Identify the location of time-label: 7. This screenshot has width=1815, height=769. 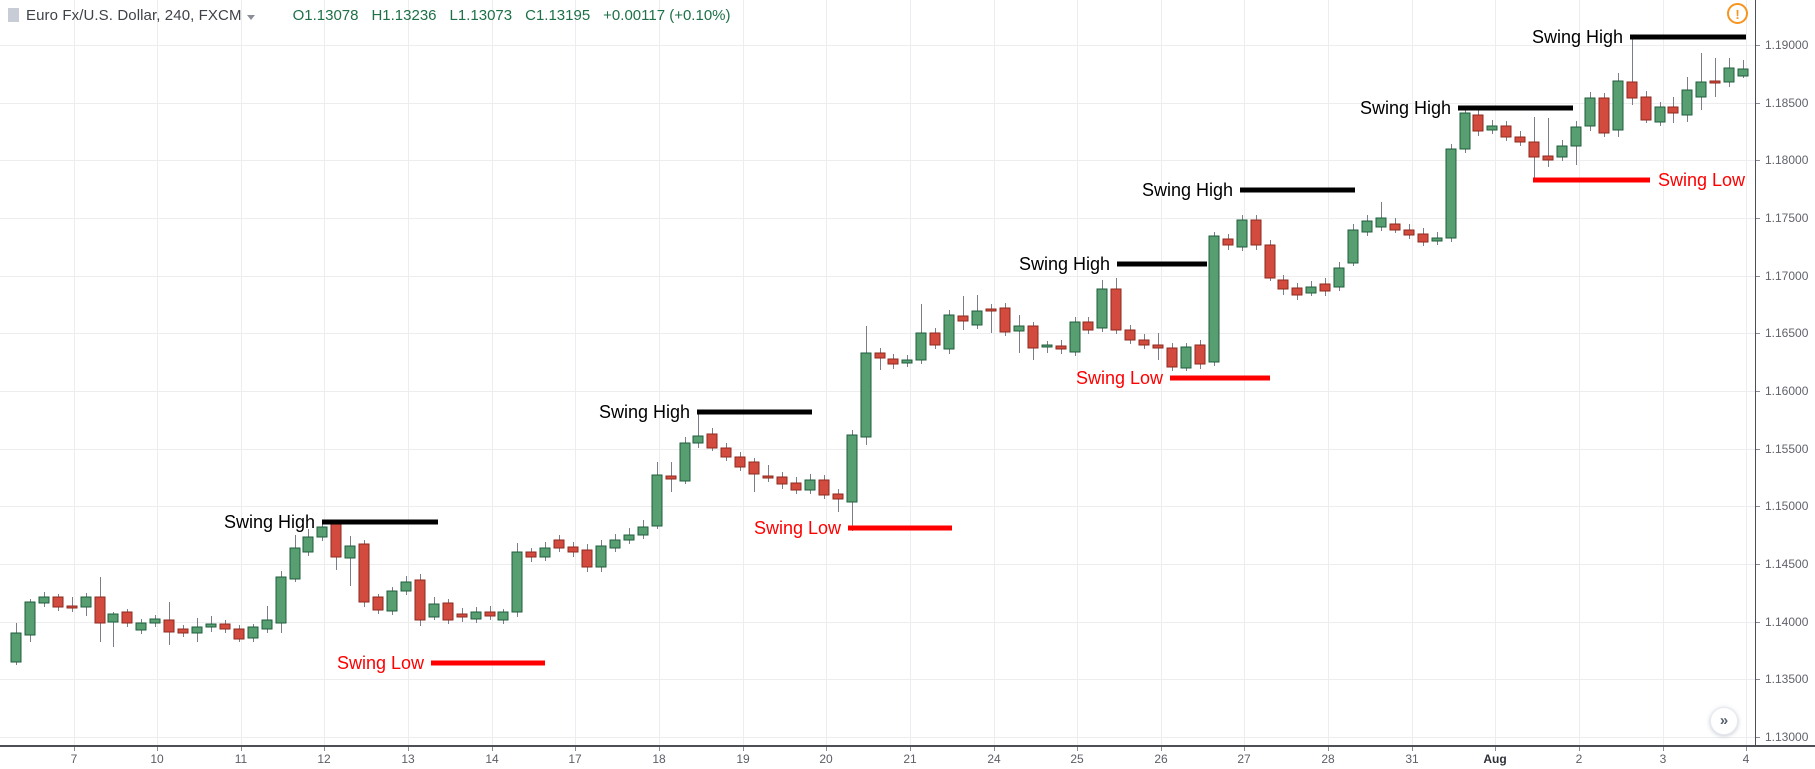
(74, 759).